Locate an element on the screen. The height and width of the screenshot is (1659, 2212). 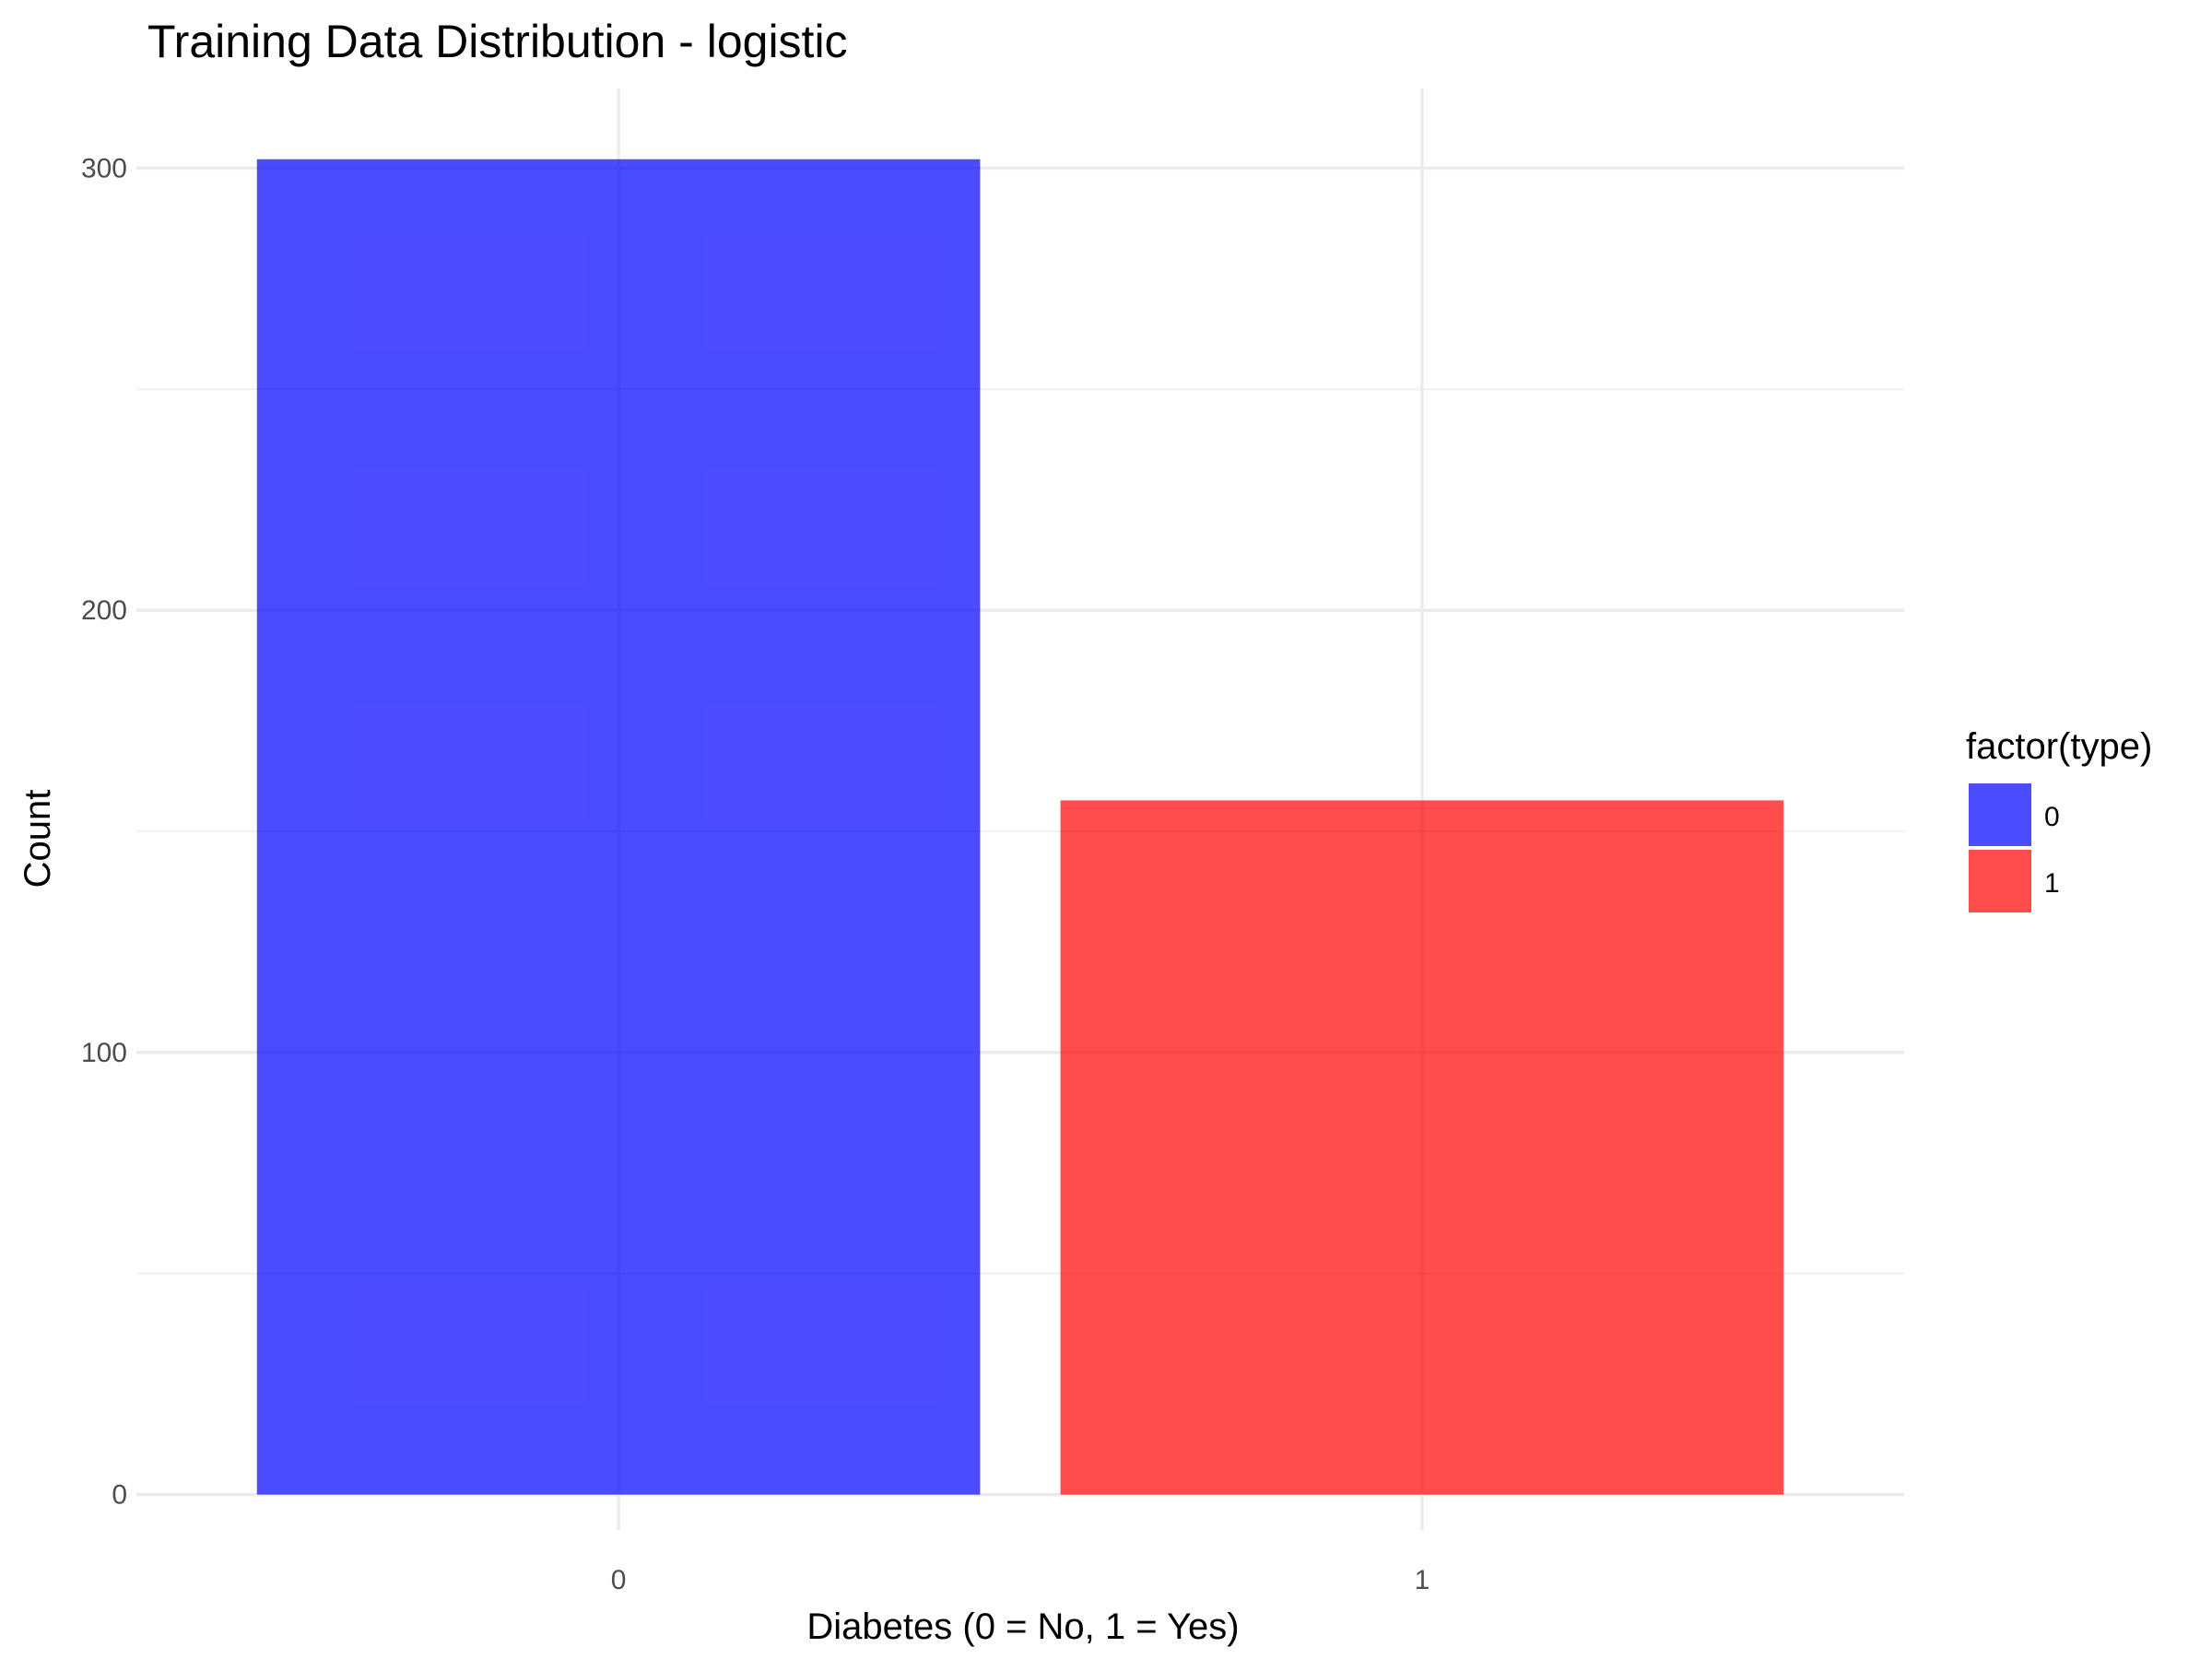
y-tick-label: 200 is located at coordinates (104, 610).